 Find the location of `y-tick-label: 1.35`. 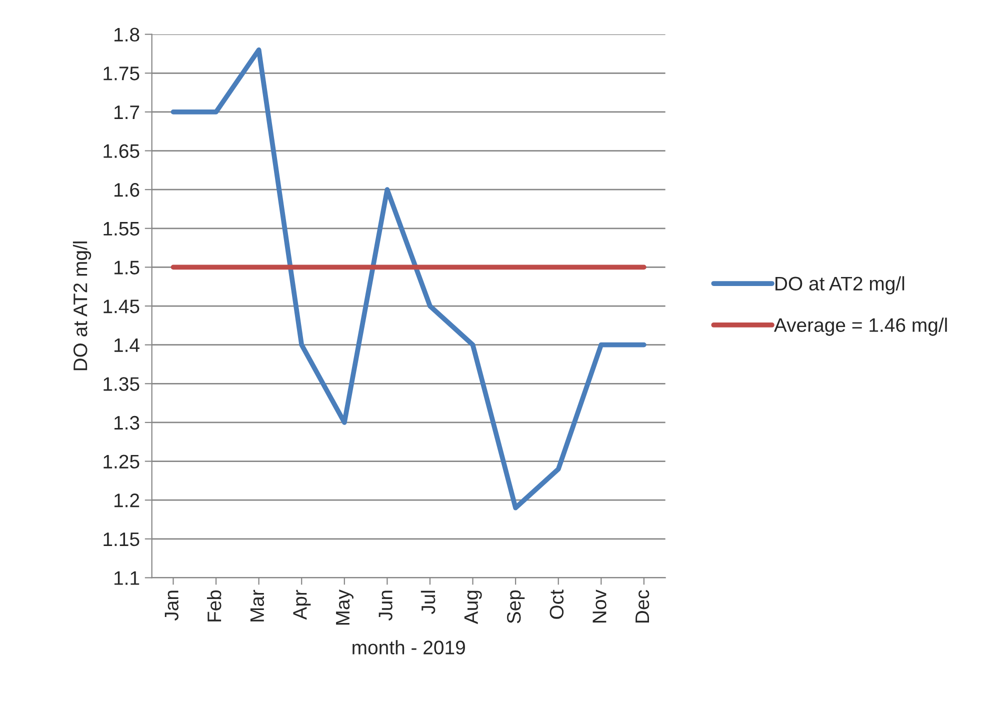

y-tick-label: 1.35 is located at coordinates (122, 384).